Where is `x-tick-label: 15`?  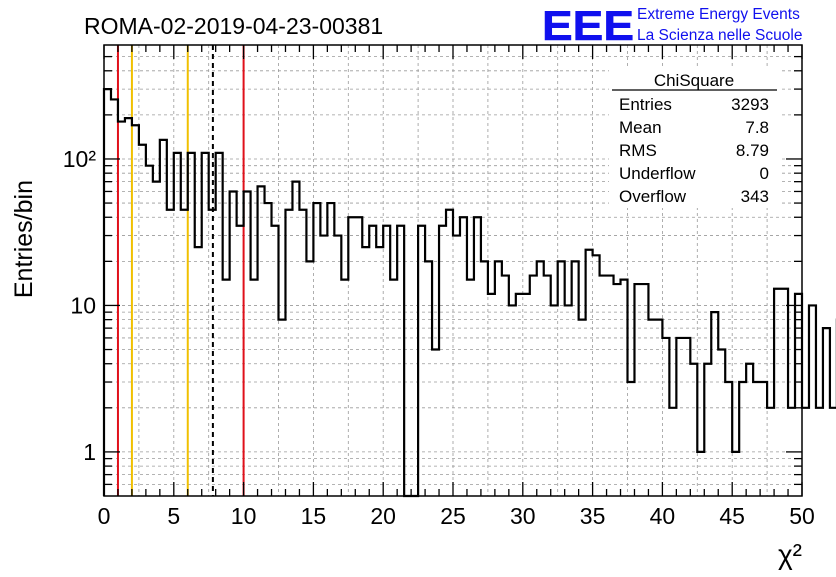 x-tick-label: 15 is located at coordinates (314, 516).